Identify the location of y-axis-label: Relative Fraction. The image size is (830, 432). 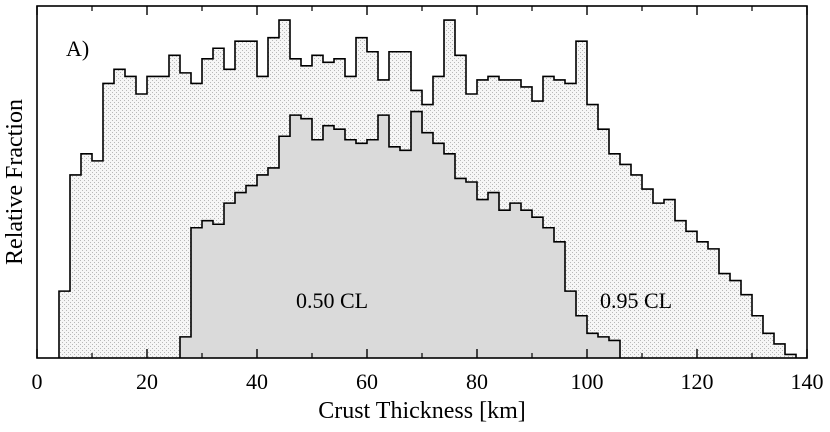
(15, 182).